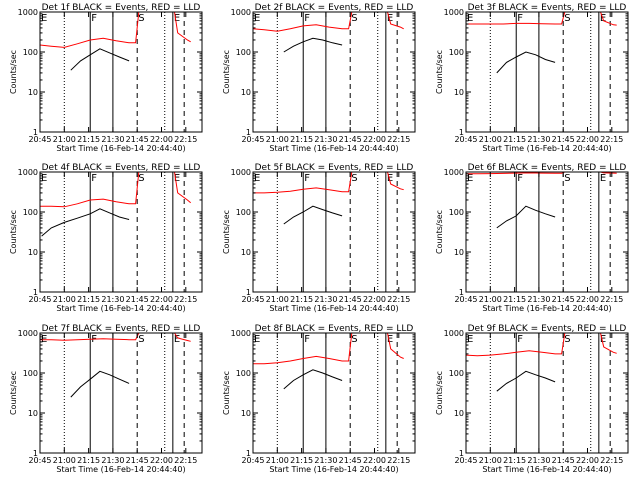  Describe the element at coordinates (547, 168) in the screenshot. I see `panel-title: Det 6f BLACK = Events, RED = LLD` at that location.